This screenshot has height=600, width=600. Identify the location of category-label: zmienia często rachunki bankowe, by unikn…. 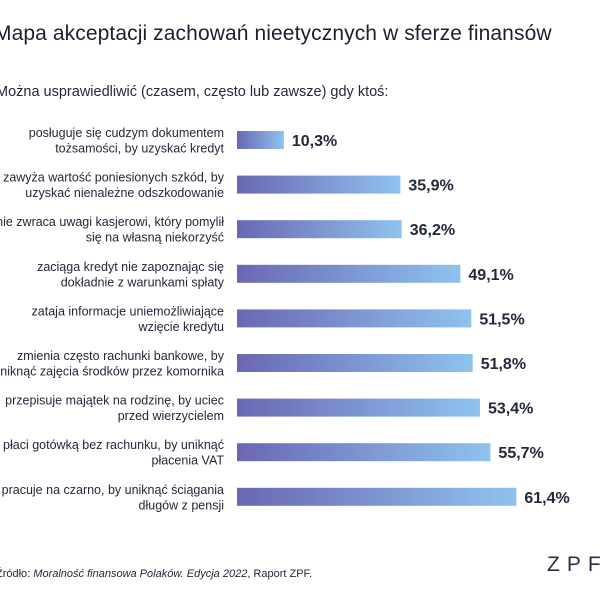
(112, 364).